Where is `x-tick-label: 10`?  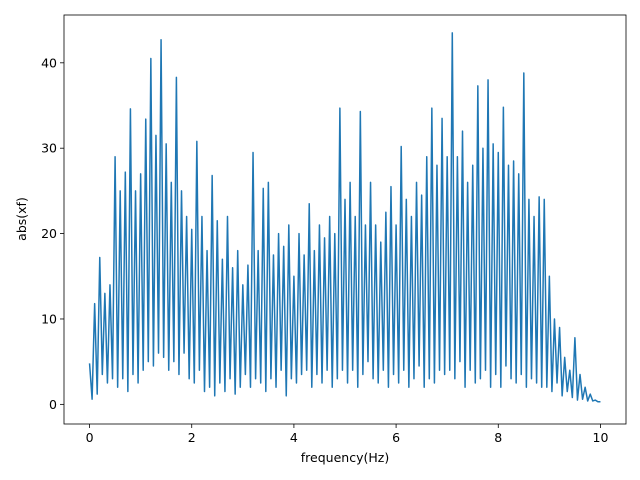
x-tick-label: 10 is located at coordinates (601, 437).